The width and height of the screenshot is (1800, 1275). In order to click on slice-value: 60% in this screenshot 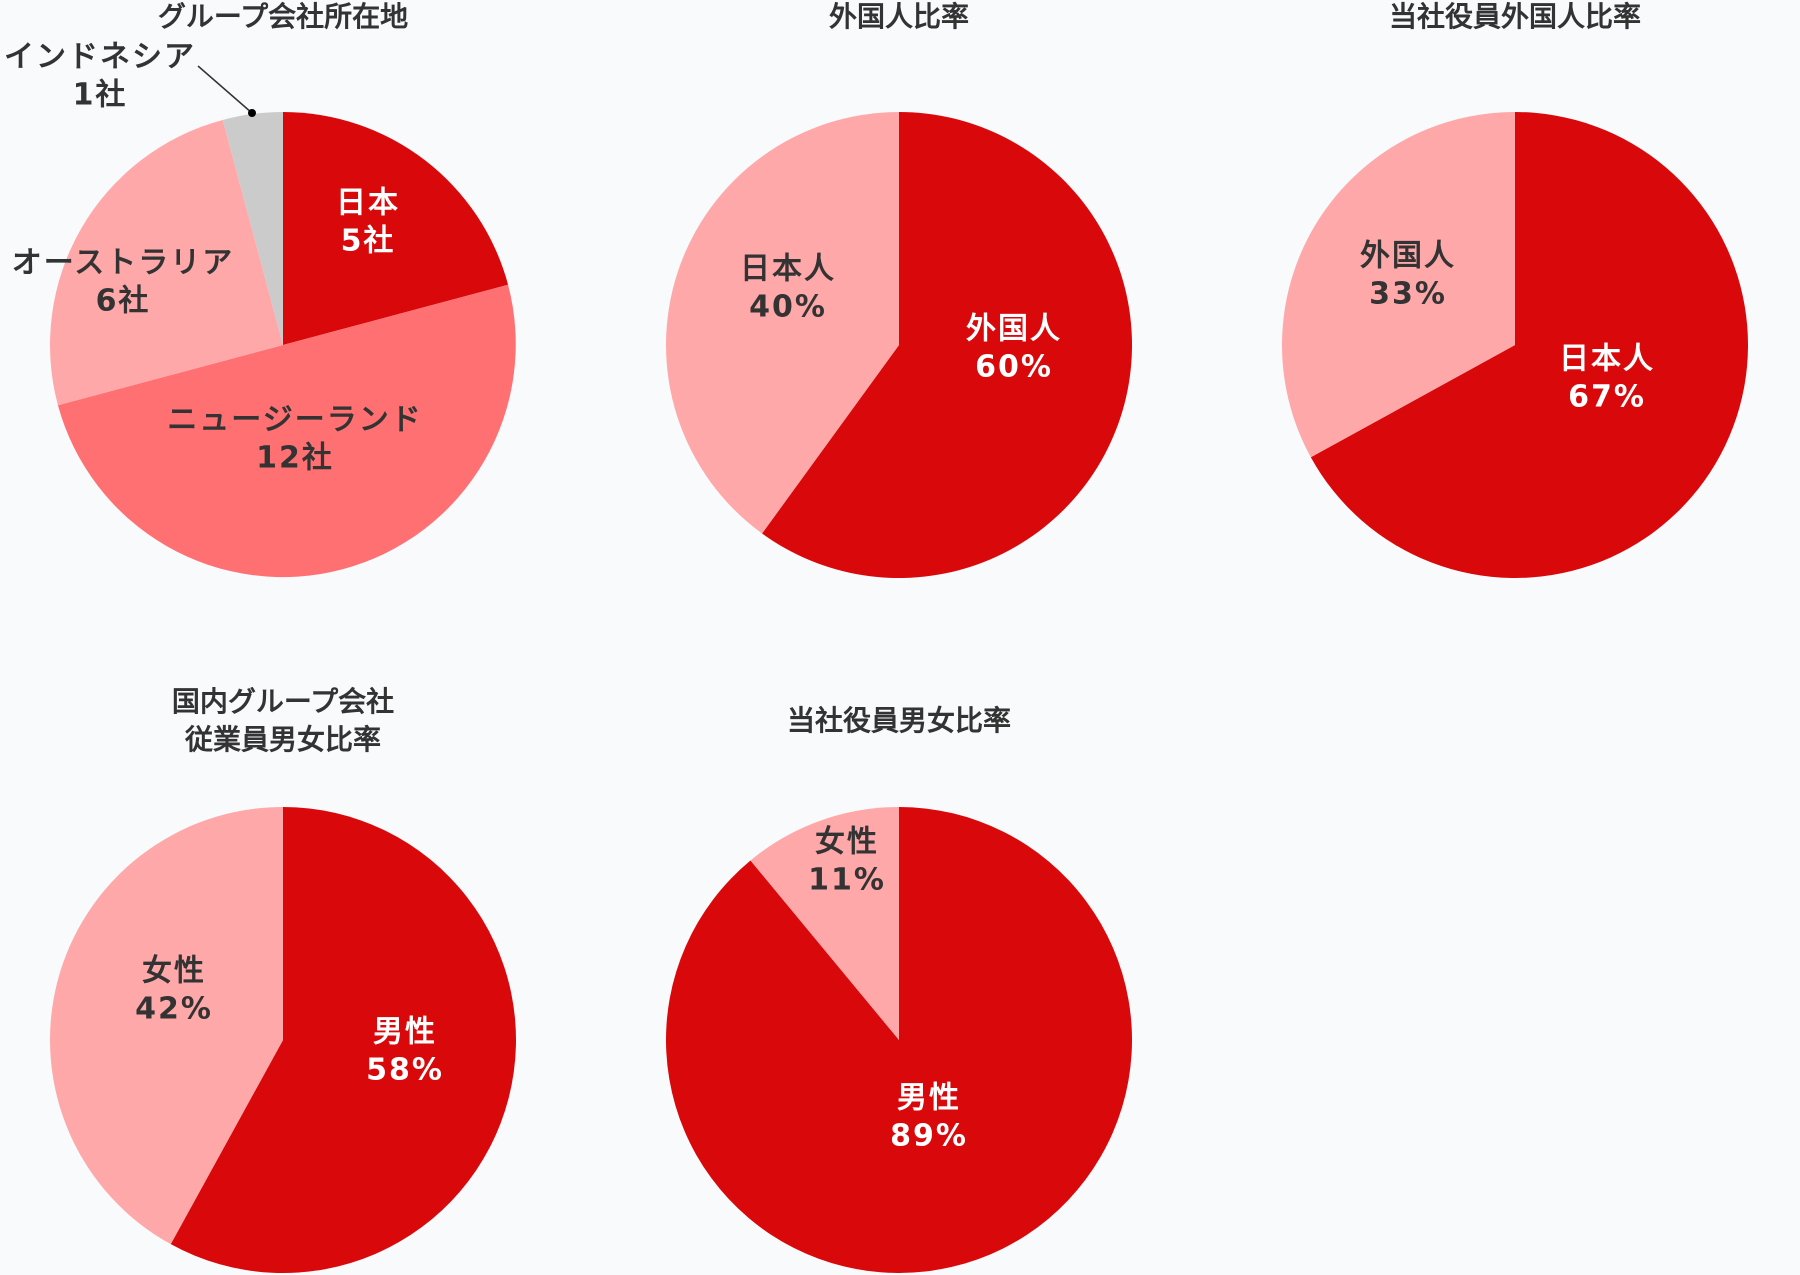, I will do `click(1014, 367)`.